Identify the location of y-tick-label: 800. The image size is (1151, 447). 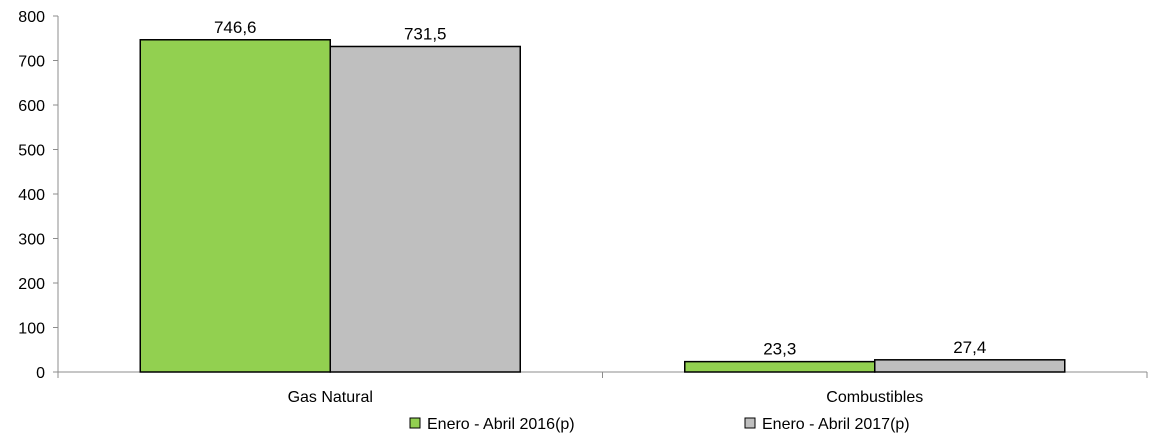
(31, 17).